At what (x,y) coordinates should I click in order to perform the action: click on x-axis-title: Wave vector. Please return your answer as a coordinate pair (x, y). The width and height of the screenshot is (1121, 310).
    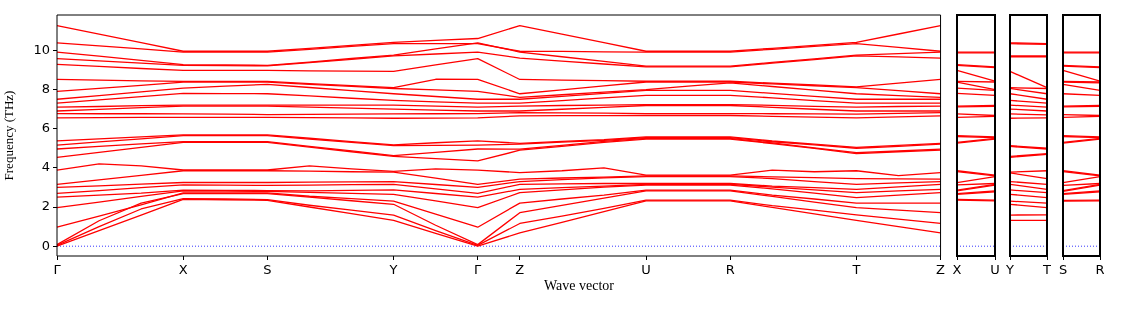
    Looking at the image, I should click on (579, 286).